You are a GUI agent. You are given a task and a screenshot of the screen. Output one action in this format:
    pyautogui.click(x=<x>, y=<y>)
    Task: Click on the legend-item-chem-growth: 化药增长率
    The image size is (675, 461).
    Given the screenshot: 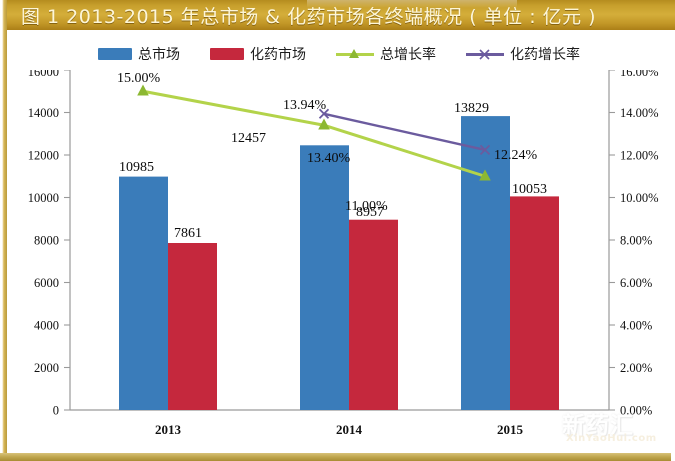 What is the action you would take?
    pyautogui.click(x=523, y=54)
    